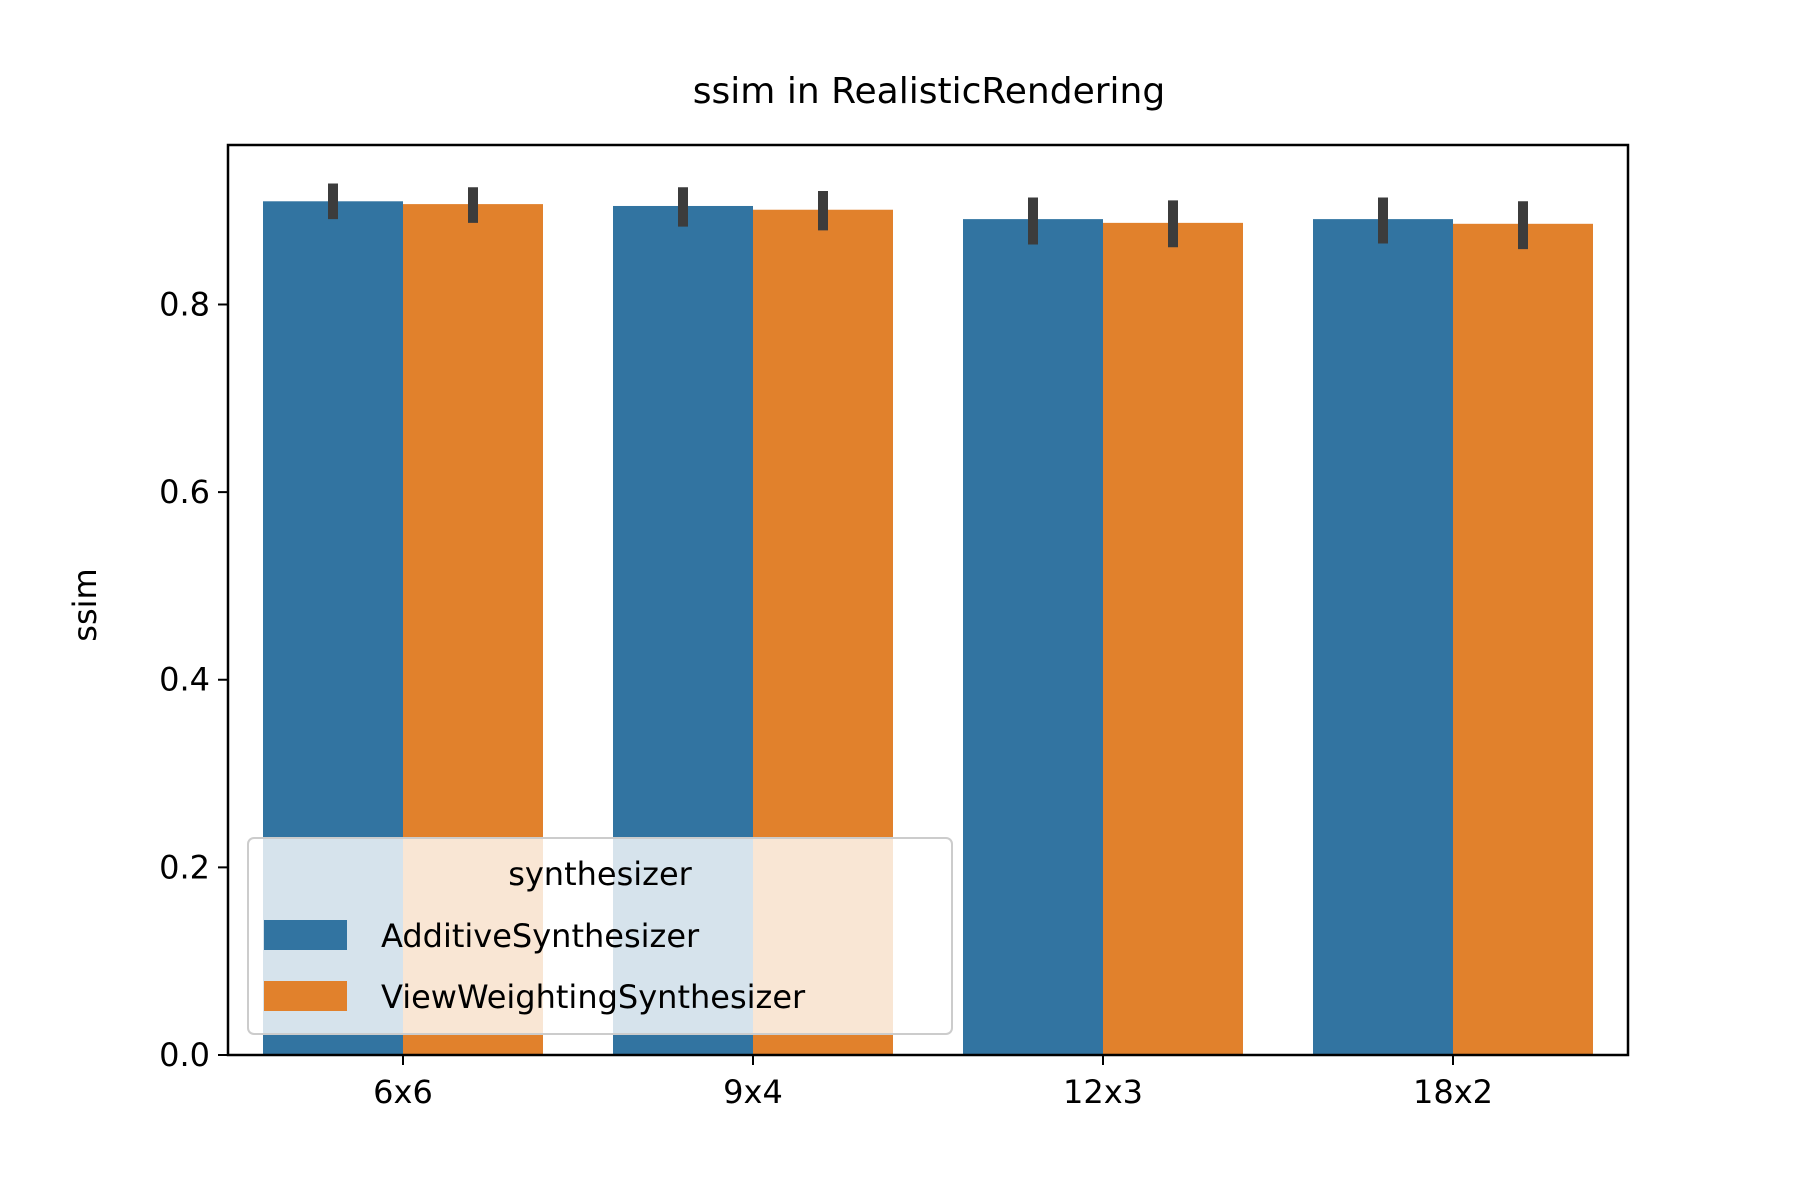 The height and width of the screenshot is (1204, 1800). I want to click on legend-swatch-AdditiveSynthesizer, so click(305, 935).